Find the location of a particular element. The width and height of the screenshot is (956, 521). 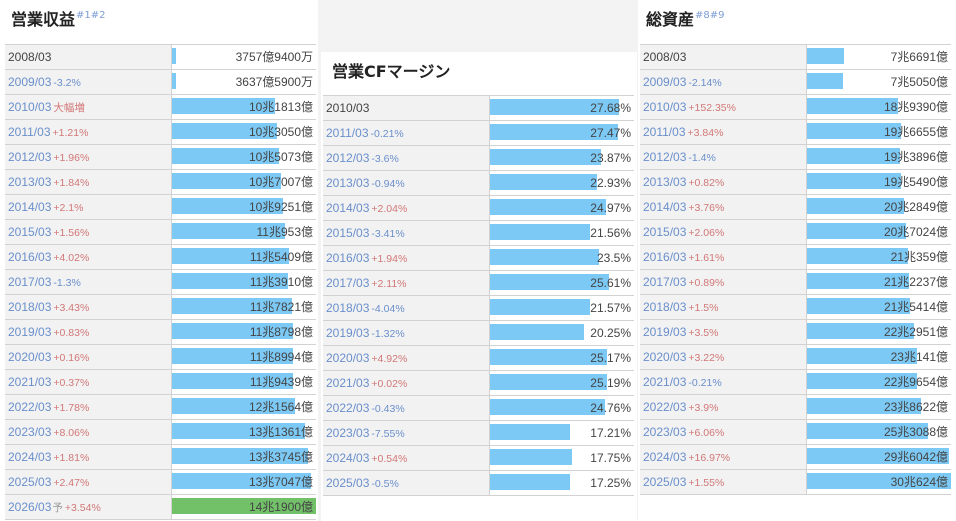

year-cell: 2011/03 +1.21% is located at coordinates (88, 132).